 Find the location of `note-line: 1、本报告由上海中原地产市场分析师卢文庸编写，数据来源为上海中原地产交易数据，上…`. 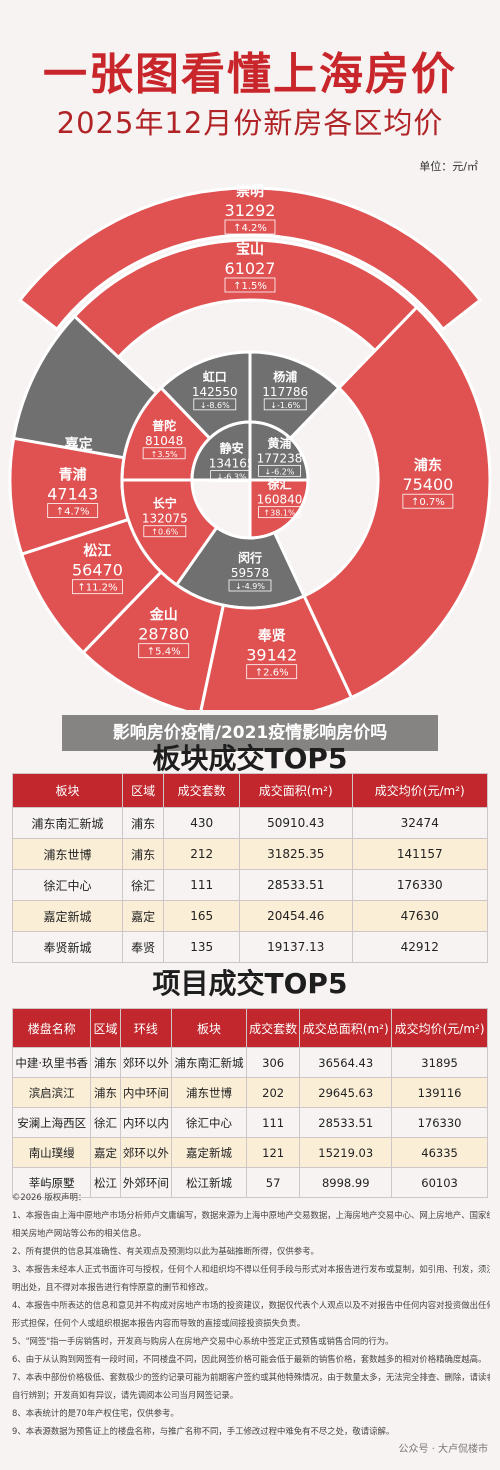

note-line: 1、本报告由上海中原地产市场分析师卢文庸编写，数据来源为上海中原地产交易数据，上… is located at coordinates (251, 1215).